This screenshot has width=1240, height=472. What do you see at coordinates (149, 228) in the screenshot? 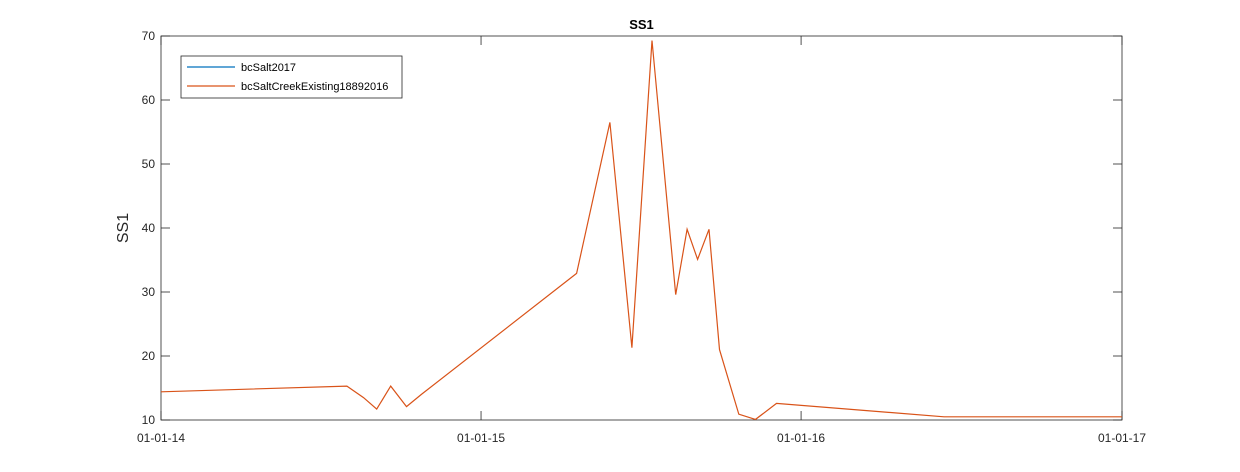
I see `y-tick-label: 40` at bounding box center [149, 228].